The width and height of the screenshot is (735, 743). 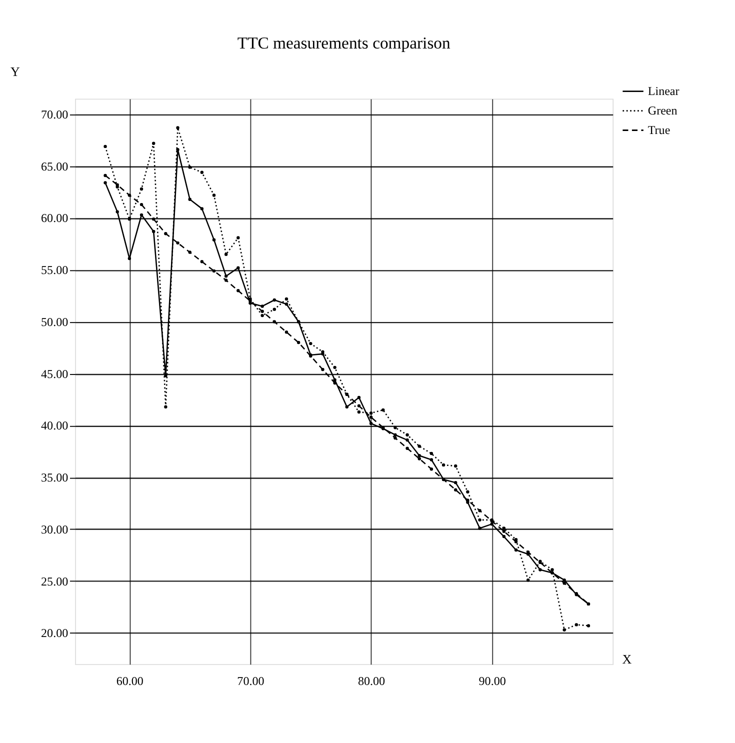 I want to click on y-tick-label: 50.00, so click(x=54, y=321).